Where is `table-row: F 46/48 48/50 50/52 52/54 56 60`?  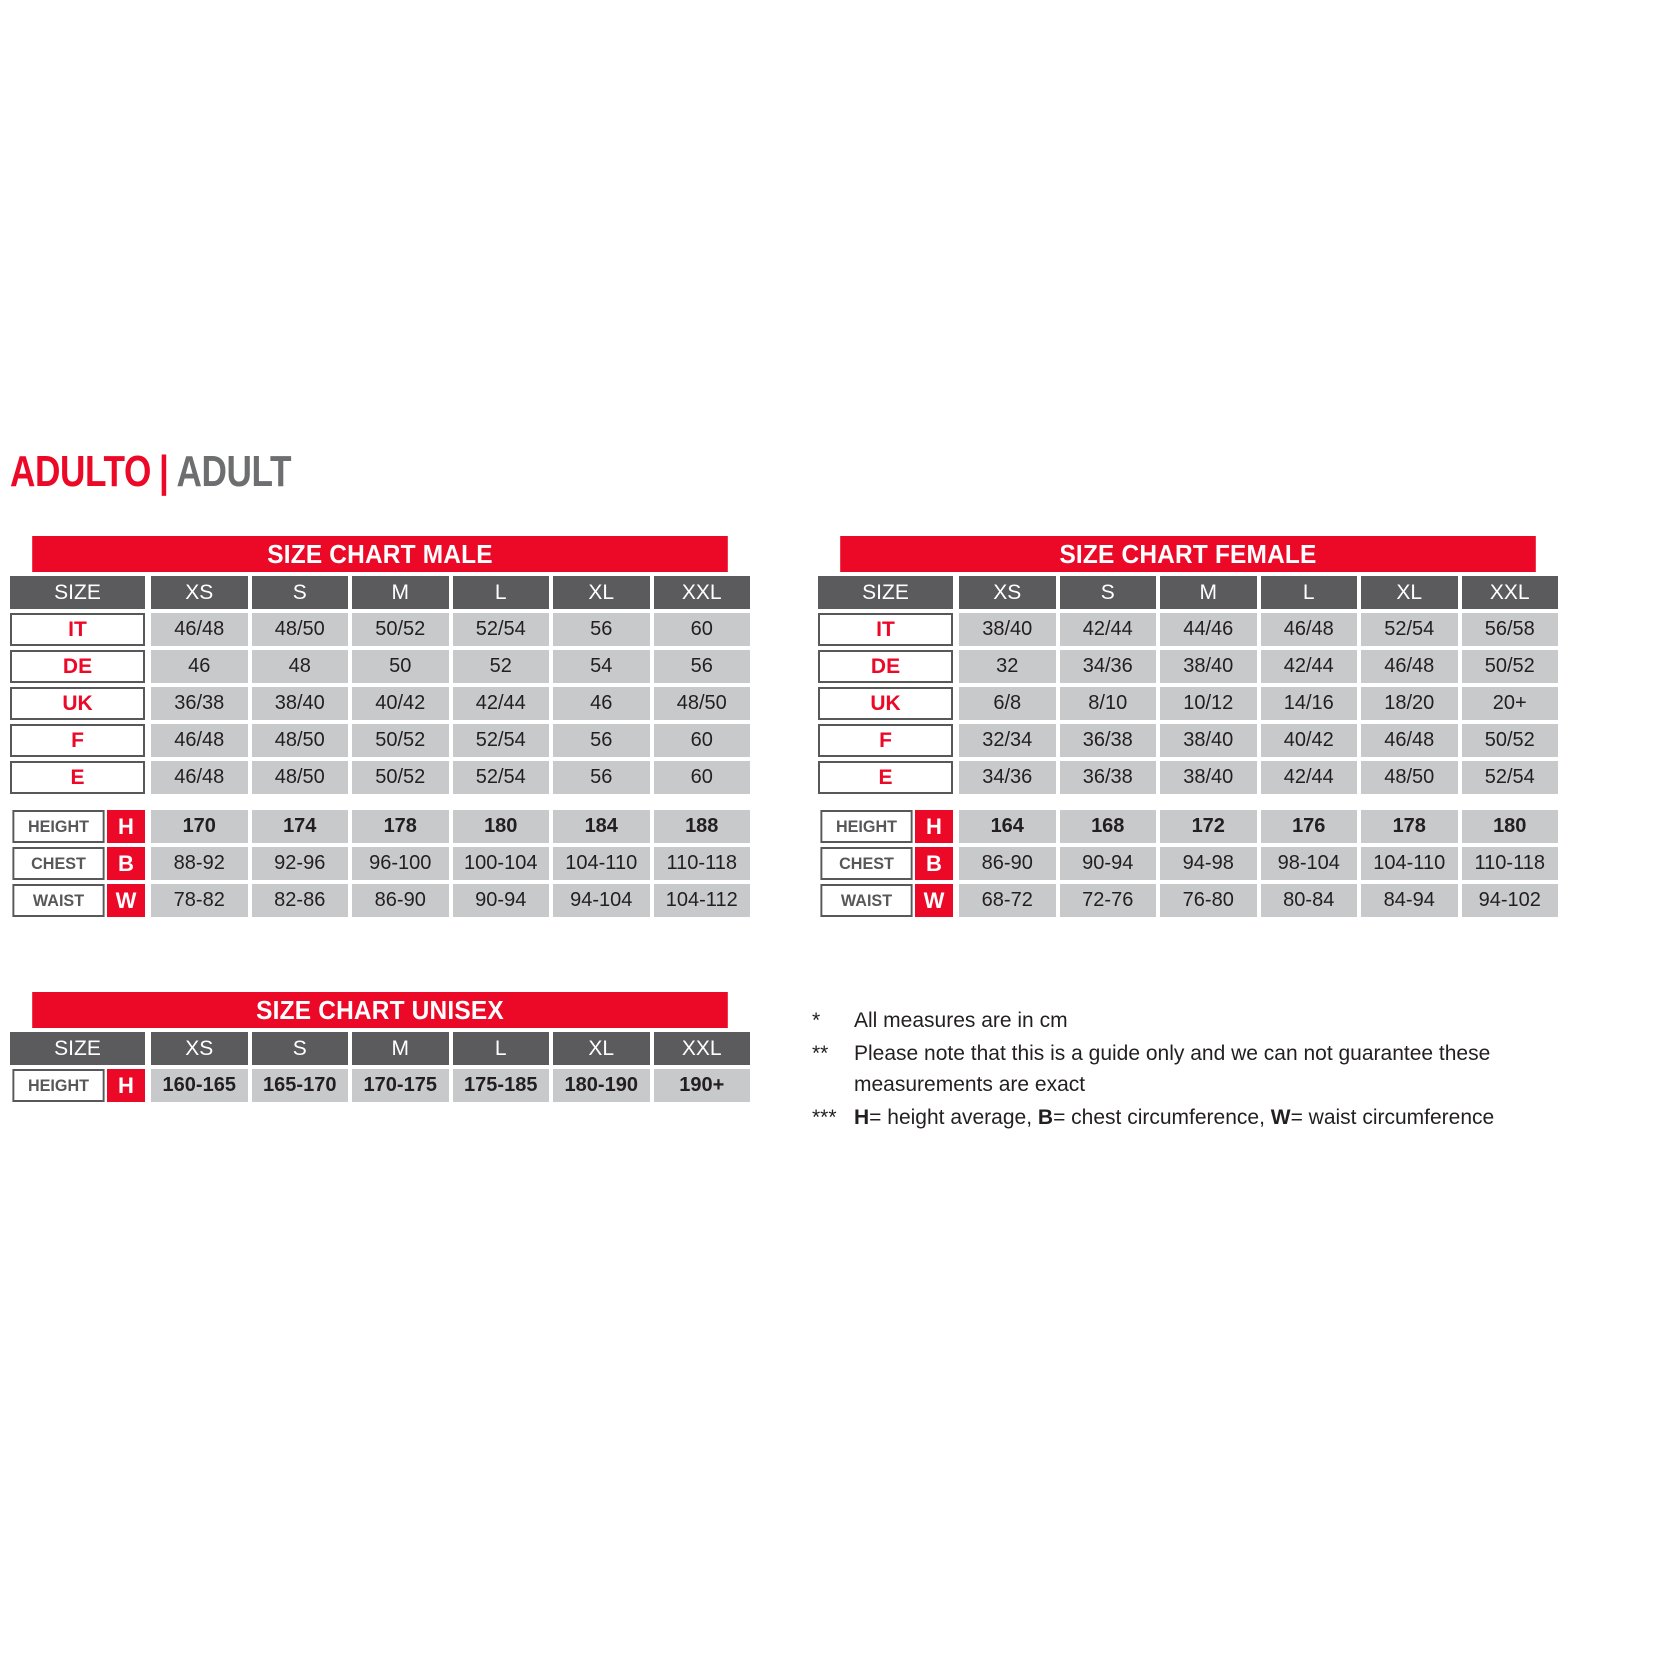
table-row: F 46/48 48/50 50/52 52/54 56 60 is located at coordinates (380, 740).